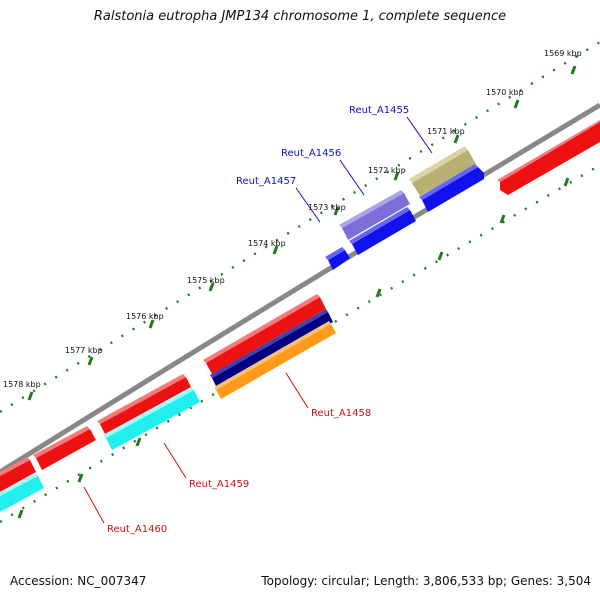 This screenshot has width=600, height=600. Describe the element at coordinates (379, 110) in the screenshot. I see `gene-label-reut-a1455: Reut_A1455` at that location.